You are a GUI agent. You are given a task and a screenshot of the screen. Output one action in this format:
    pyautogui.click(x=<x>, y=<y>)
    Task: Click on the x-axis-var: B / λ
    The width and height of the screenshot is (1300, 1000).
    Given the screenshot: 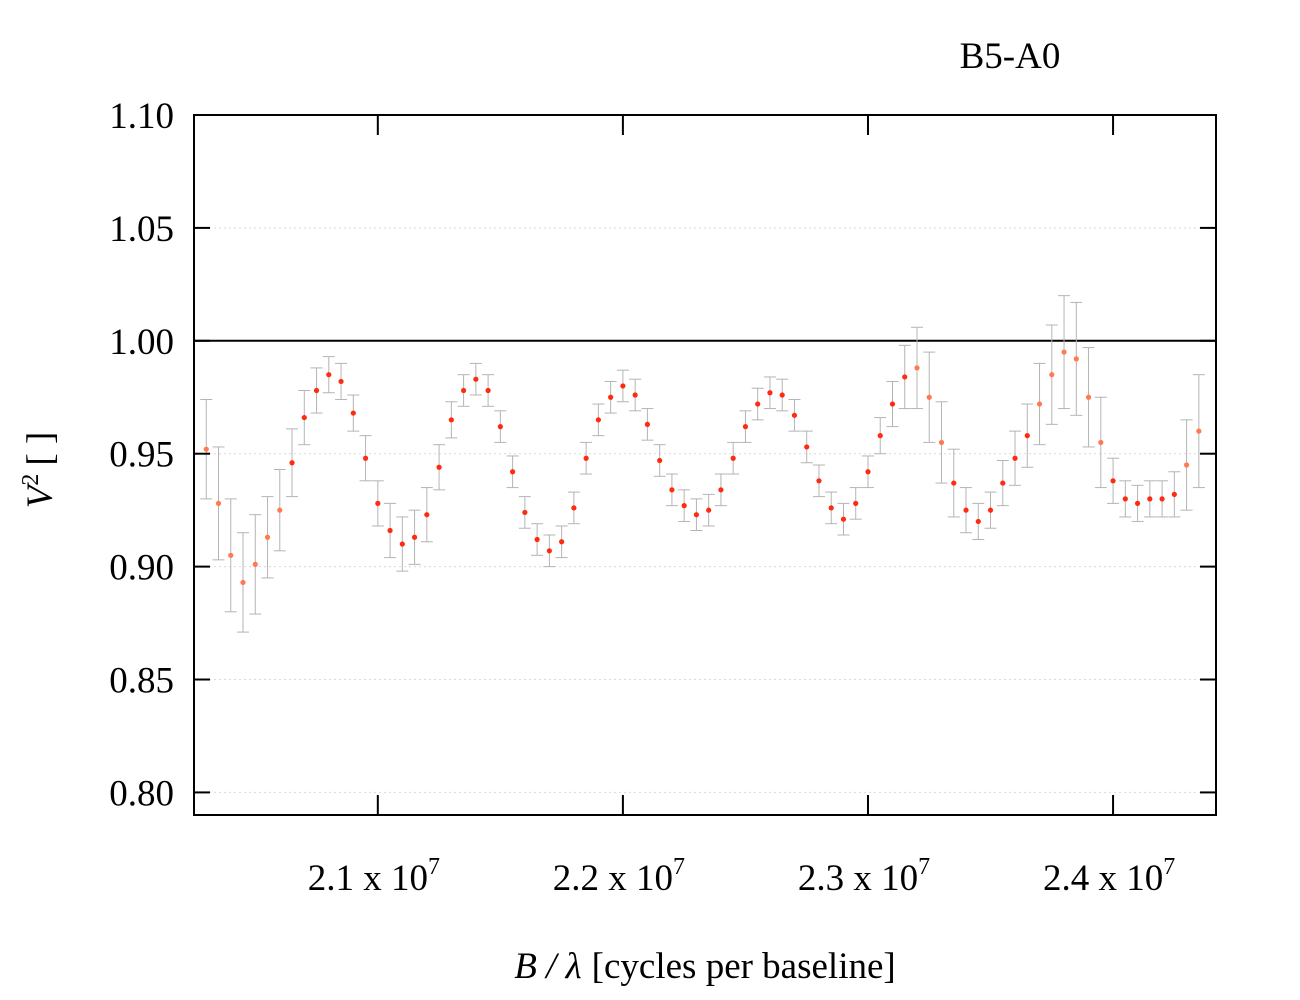 What is the action you would take?
    pyautogui.click(x=547, y=966)
    